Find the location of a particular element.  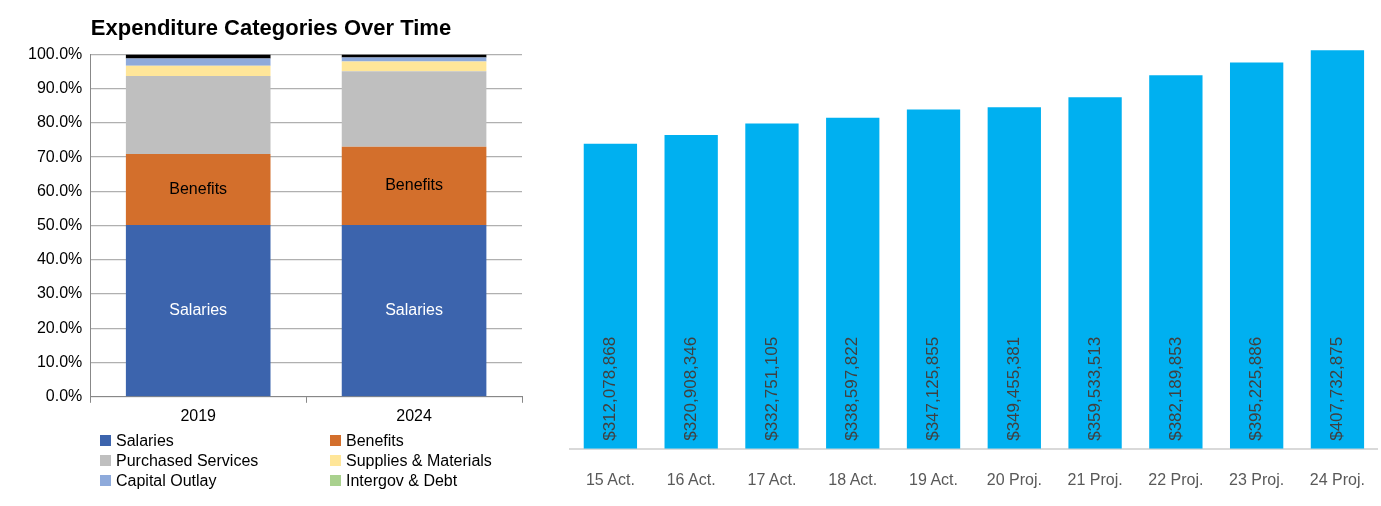

x-tick-label: 20 Proj. is located at coordinates (1014, 479).